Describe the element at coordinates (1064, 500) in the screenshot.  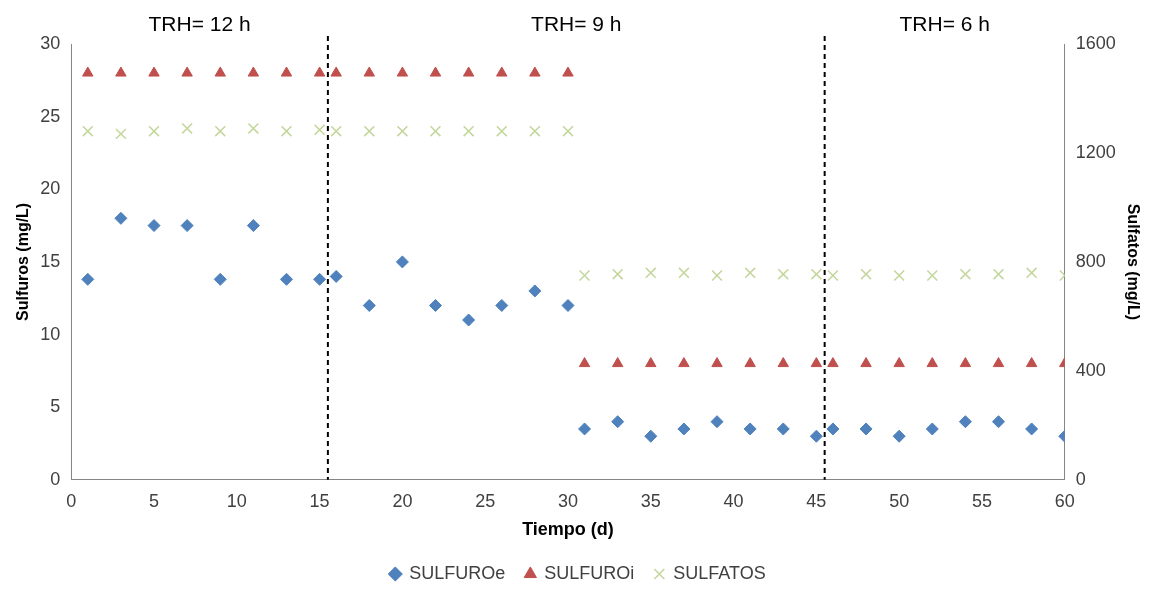
I see `x-tick-label: 60` at that location.